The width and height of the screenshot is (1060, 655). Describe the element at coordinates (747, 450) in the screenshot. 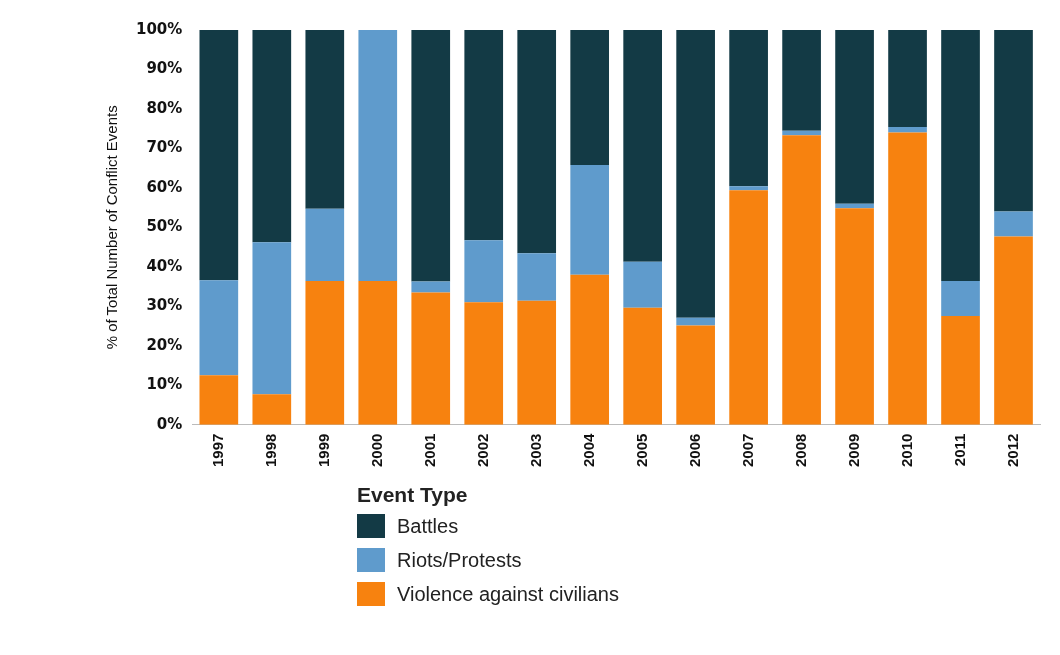

I see `x-tick-label: 2007` at that location.